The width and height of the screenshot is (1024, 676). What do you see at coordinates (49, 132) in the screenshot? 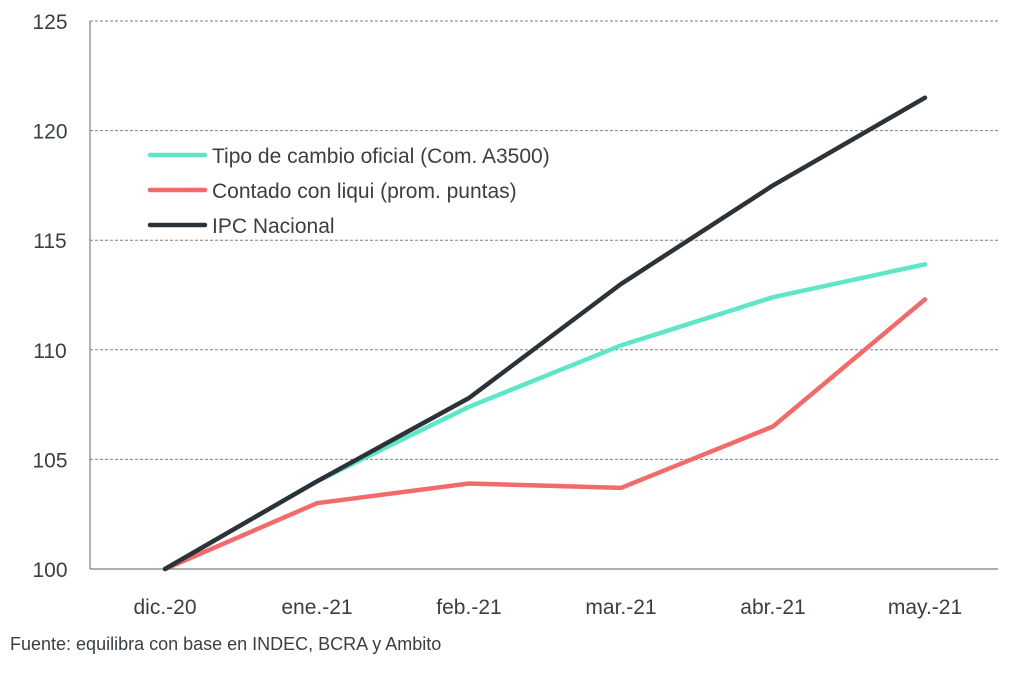
I see `y-tick-label: 120` at bounding box center [49, 132].